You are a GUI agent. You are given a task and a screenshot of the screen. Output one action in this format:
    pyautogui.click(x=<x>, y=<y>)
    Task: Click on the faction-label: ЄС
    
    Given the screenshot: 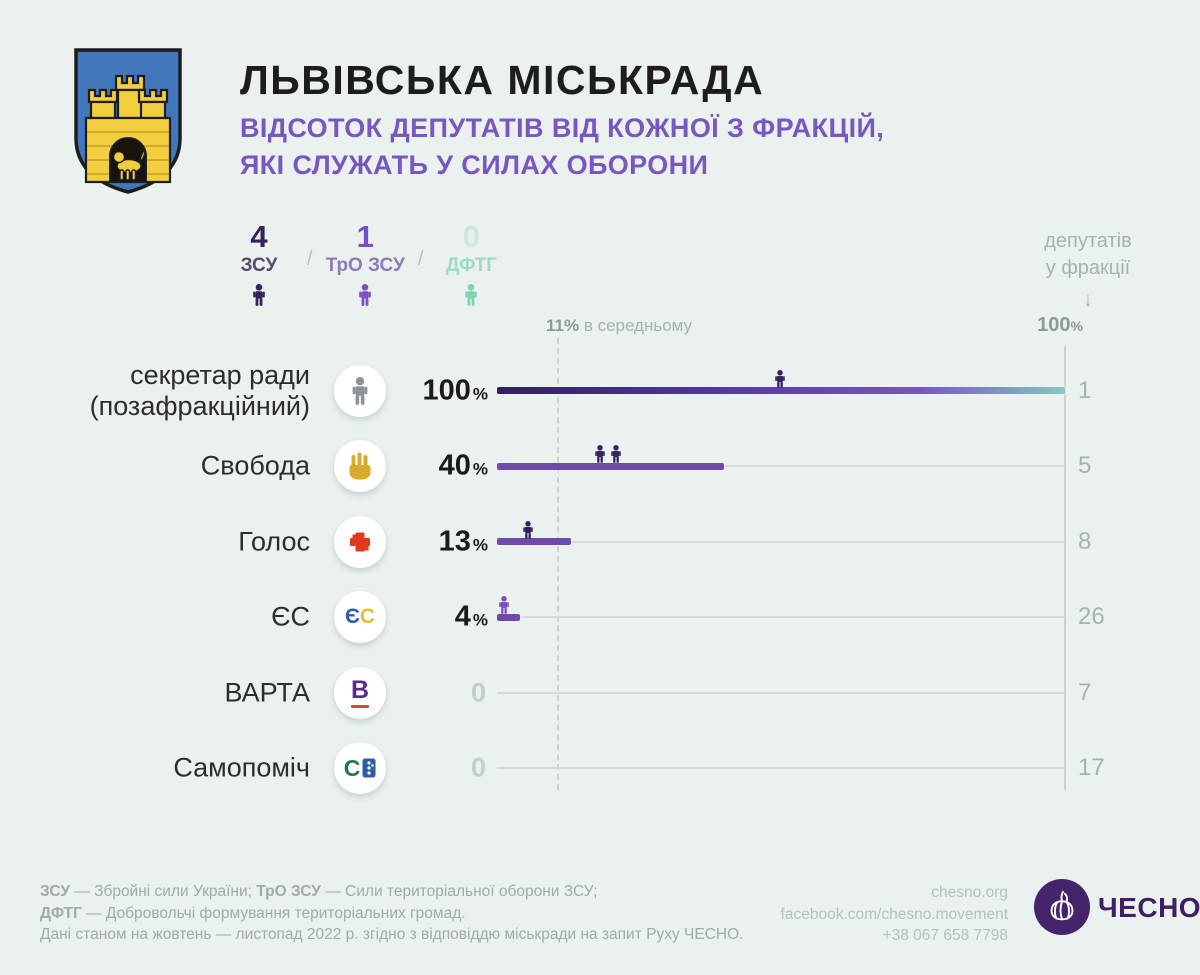 What is the action you would take?
    pyautogui.click(x=290, y=616)
    